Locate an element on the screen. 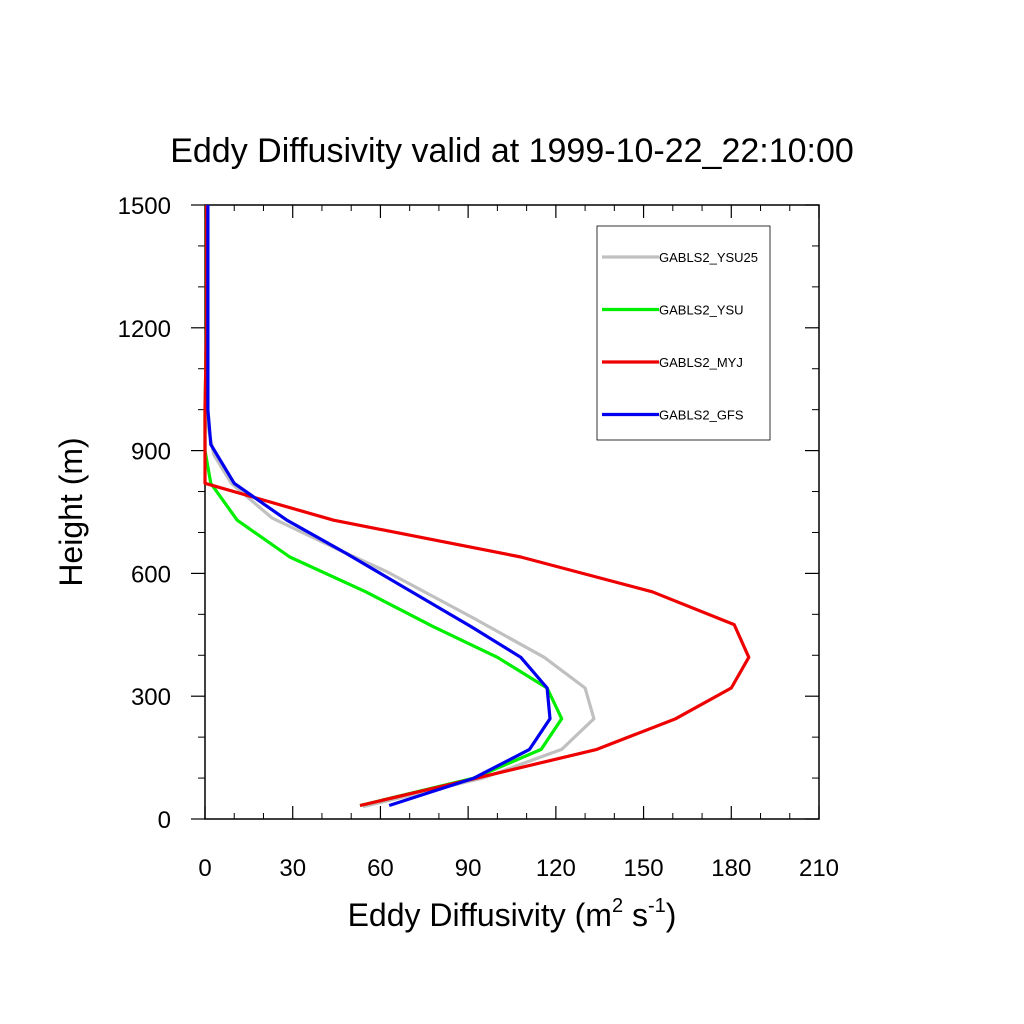  x-axis-title-mid: s is located at coordinates (635, 915).